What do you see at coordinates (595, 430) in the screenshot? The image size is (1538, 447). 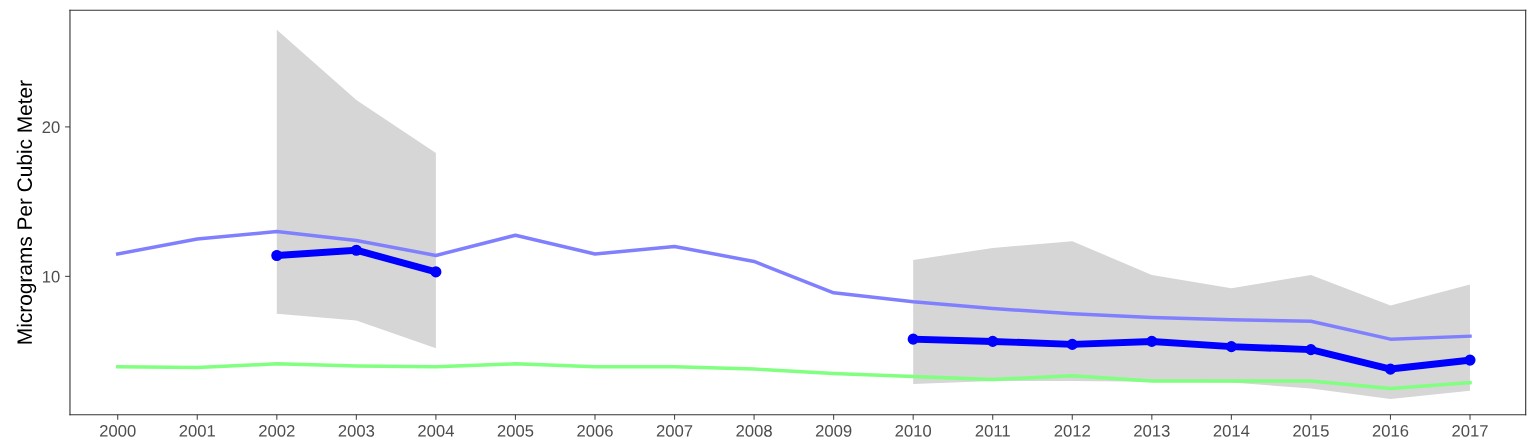 I see `x-tick-label: 2006` at bounding box center [595, 430].